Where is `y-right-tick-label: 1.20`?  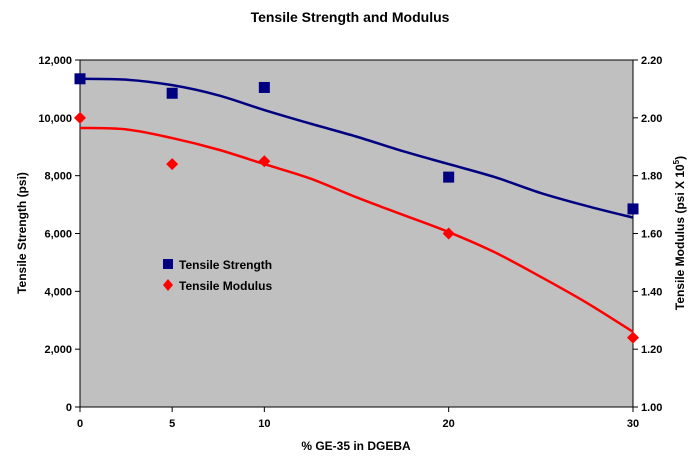
y-right-tick-label: 1.20 is located at coordinates (651, 350).